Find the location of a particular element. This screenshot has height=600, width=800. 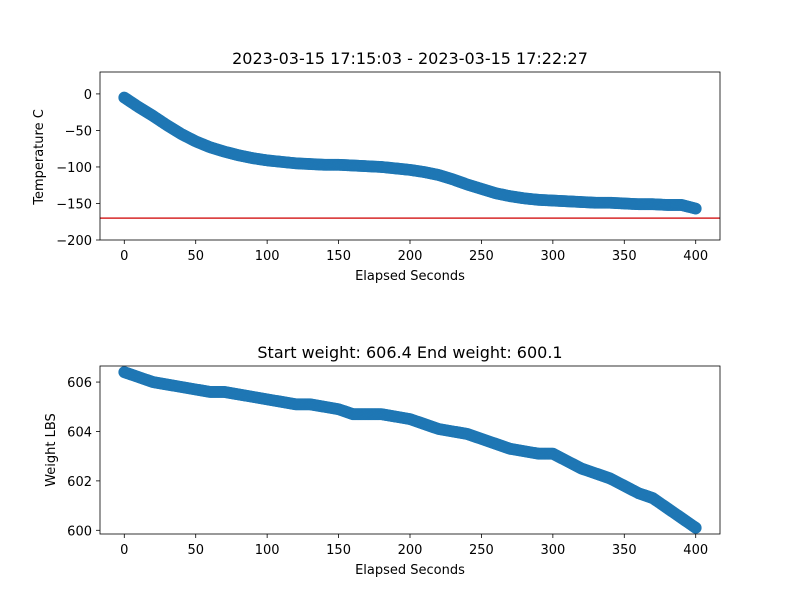

temperature-y-axis-label: Temperature C is located at coordinates (39, 157).